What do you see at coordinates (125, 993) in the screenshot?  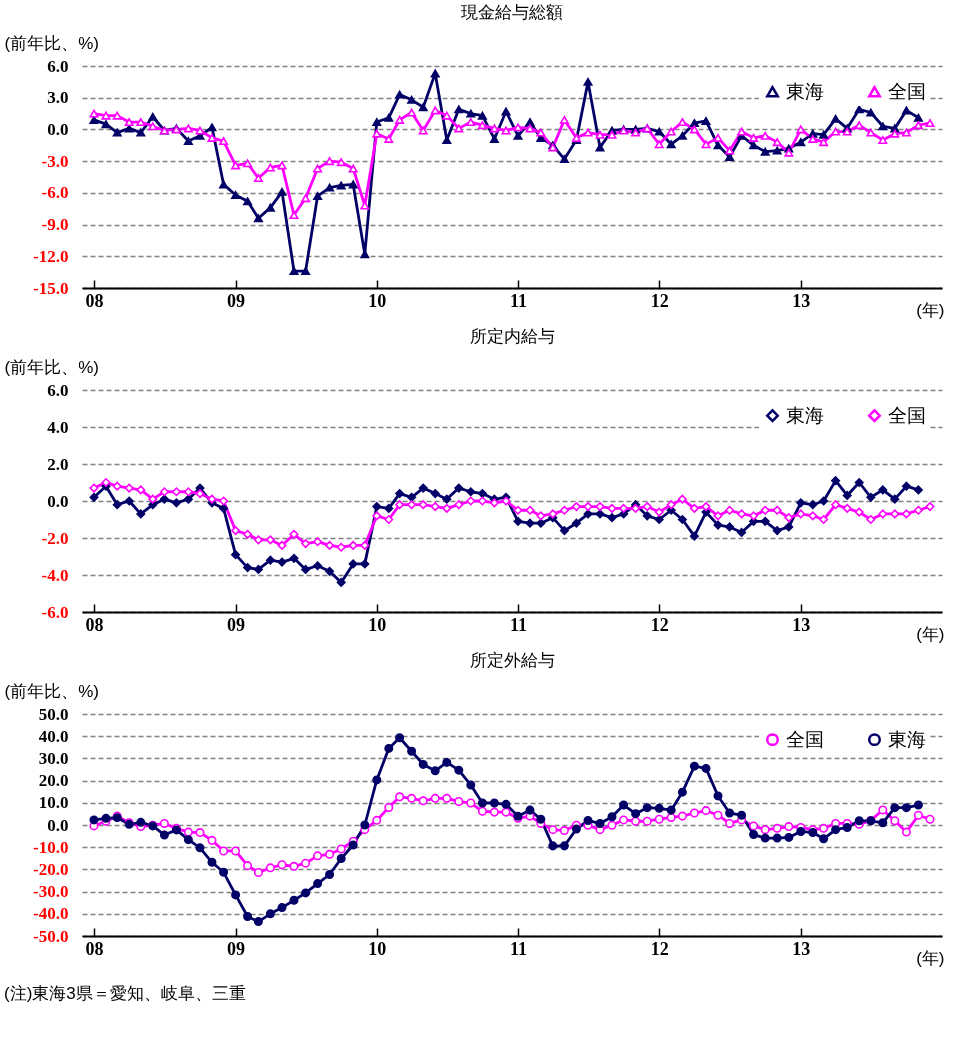 I see `text: (注)東海3県＝愛知、岐阜、三重` at bounding box center [125, 993].